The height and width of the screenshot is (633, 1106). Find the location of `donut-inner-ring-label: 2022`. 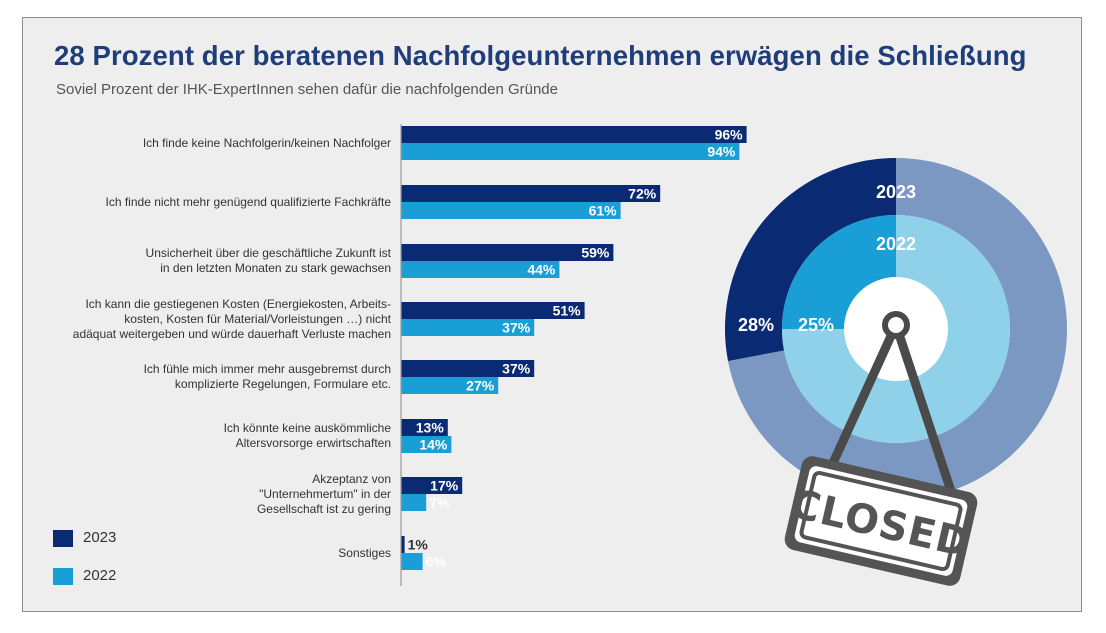

donut-inner-ring-label: 2022 is located at coordinates (896, 244).